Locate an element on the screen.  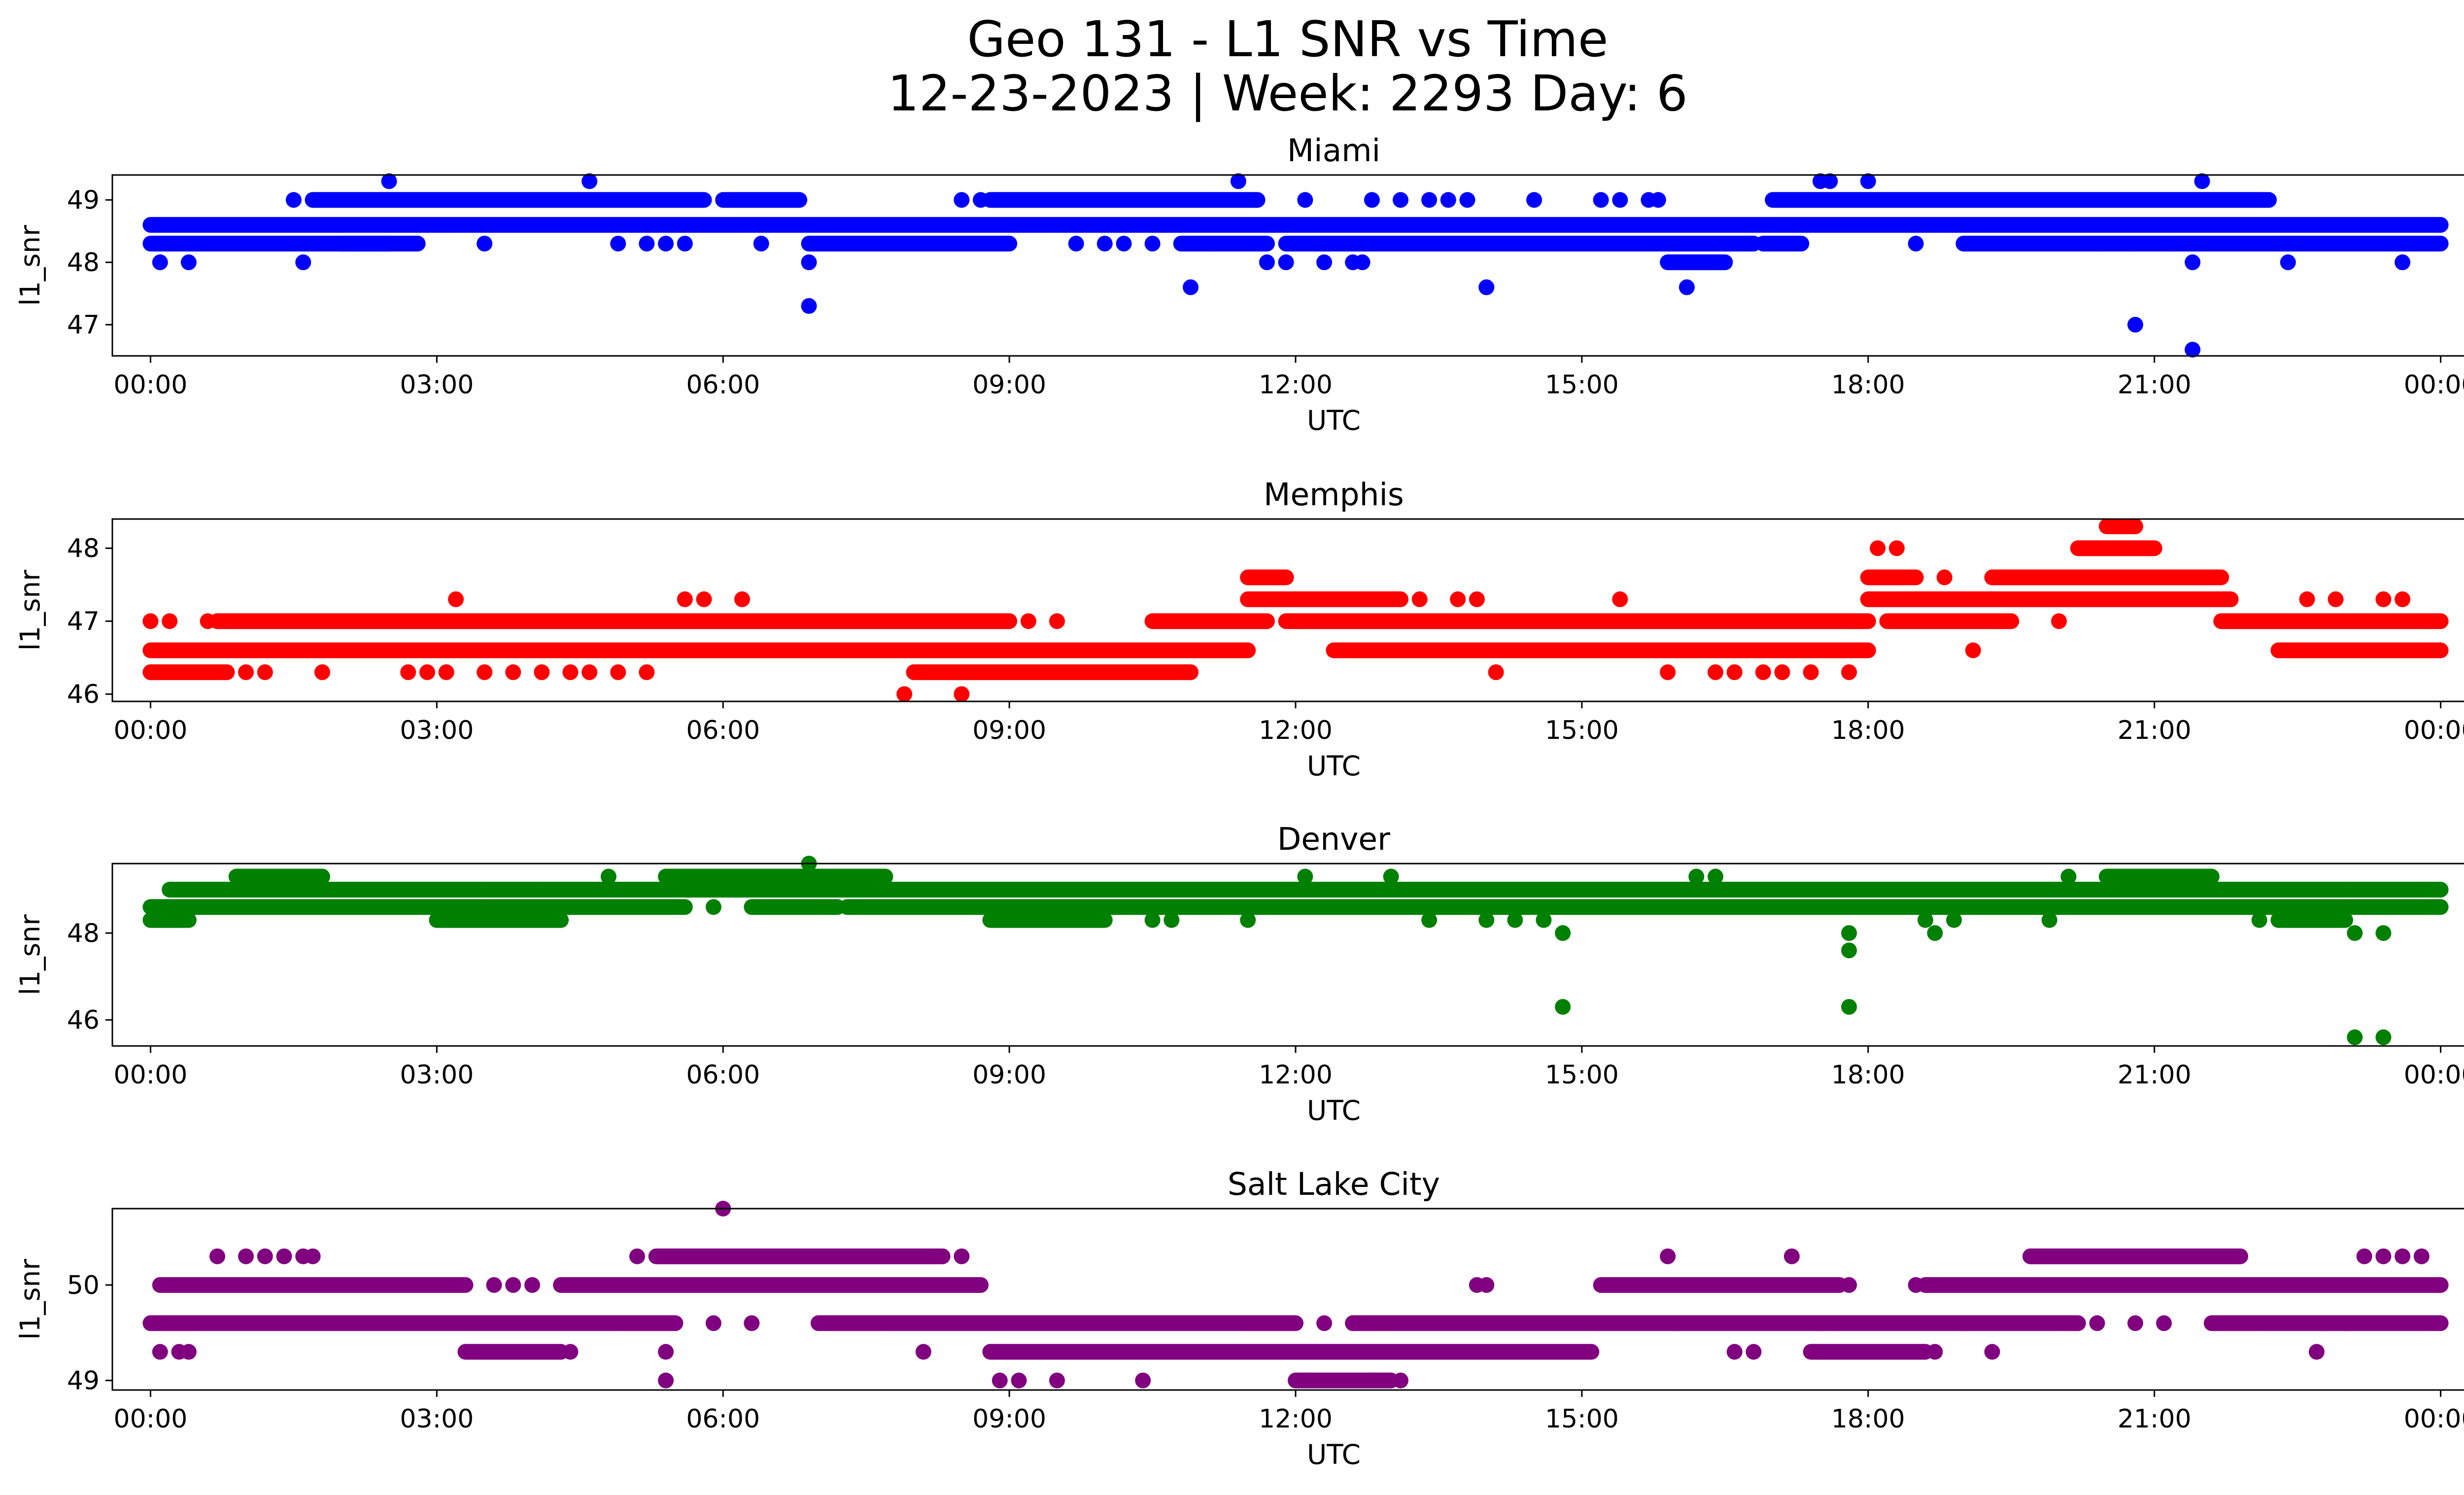
y-axis-label: l1_snr is located at coordinates (30, 265).